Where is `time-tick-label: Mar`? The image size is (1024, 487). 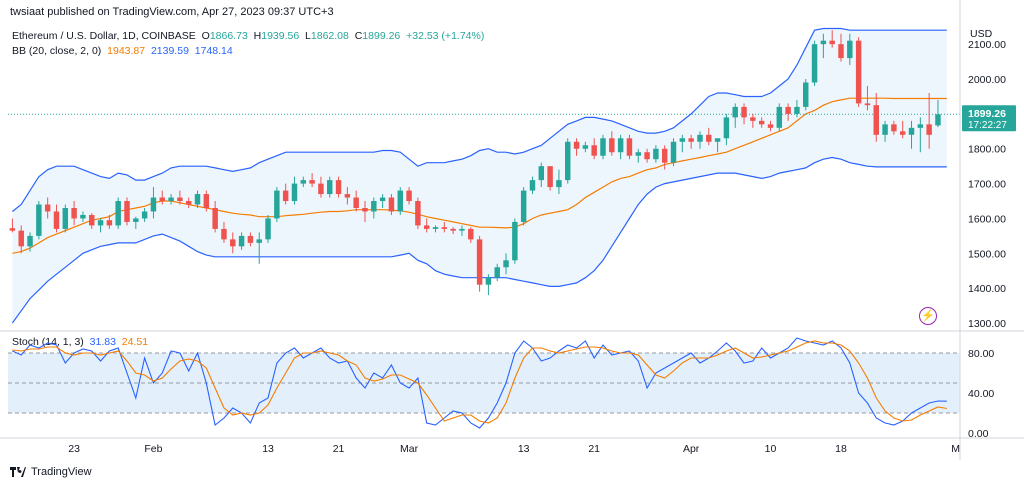 time-tick-label: Mar is located at coordinates (409, 449).